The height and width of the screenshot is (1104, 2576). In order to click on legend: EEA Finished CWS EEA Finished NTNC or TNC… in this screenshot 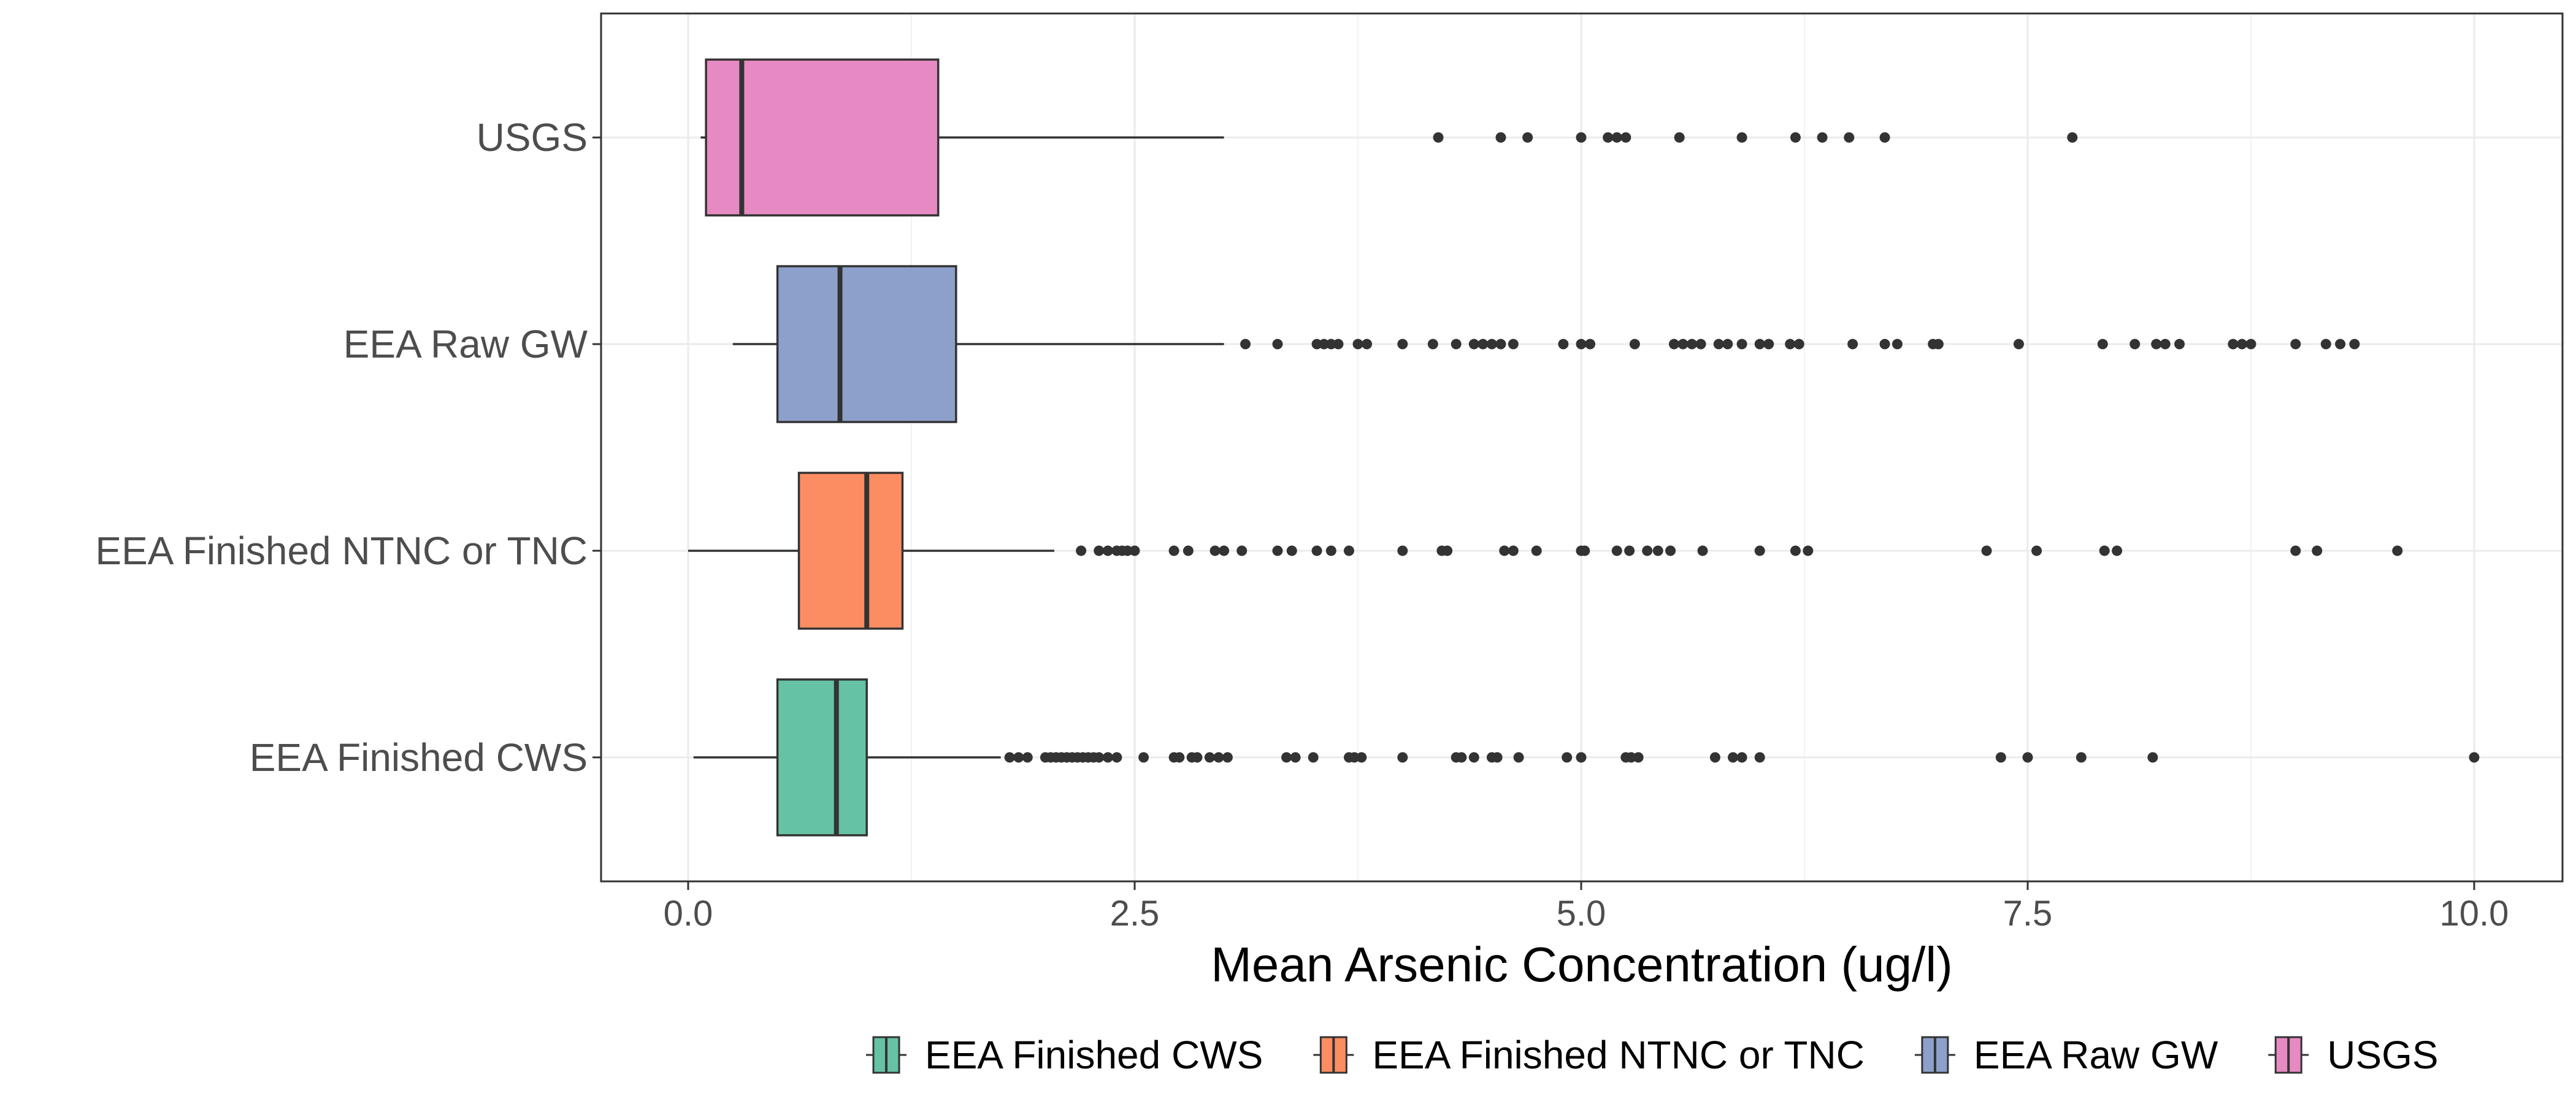, I will do `click(1652, 1055)`.